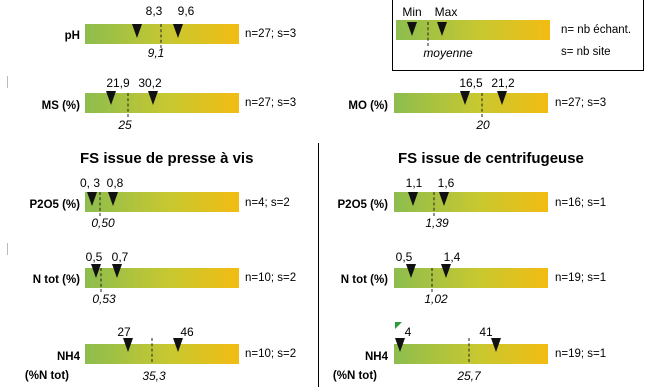 Image resolution: width=645 pixels, height=387 pixels. Describe the element at coordinates (104, 299) in the screenshot. I see `left-ntot-avg-value: 0,53` at that location.